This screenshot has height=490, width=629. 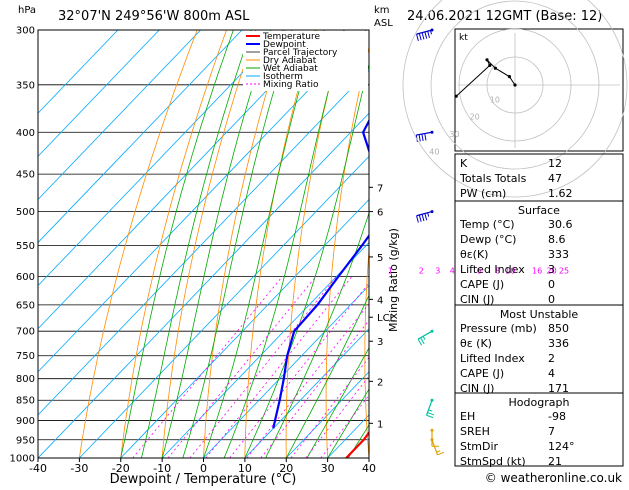 What do you see at coordinates (434, 151) in the screenshot?
I see `hodograph-ring-label: 40` at bounding box center [434, 151].